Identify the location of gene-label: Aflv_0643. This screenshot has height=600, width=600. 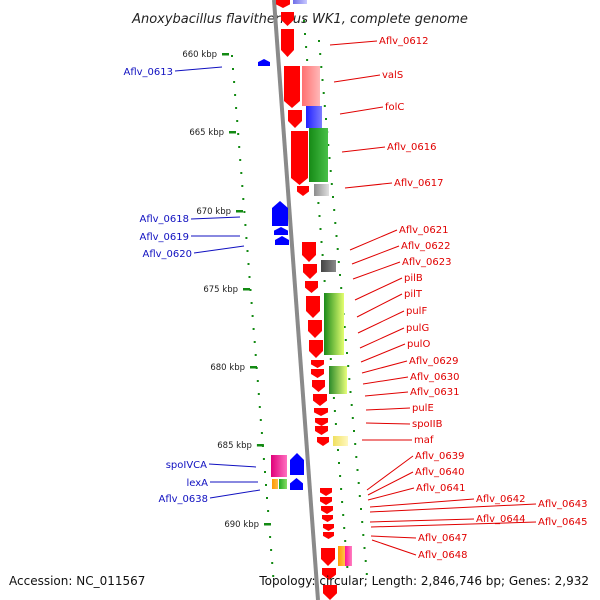
(563, 504).